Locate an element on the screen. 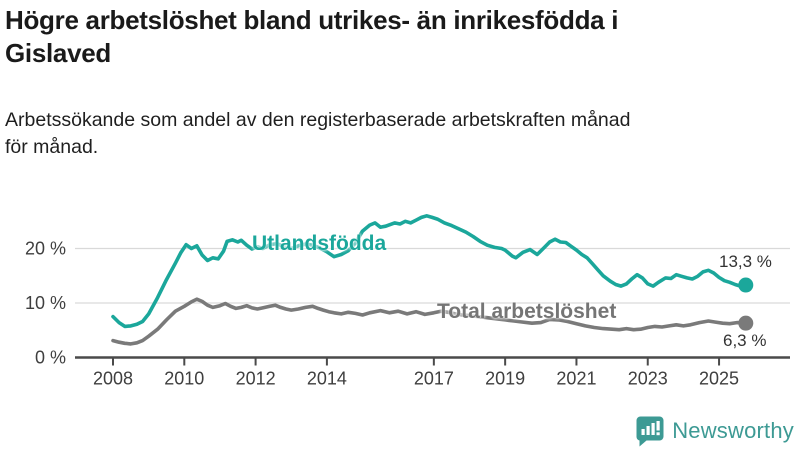 Image resolution: width=800 pixels, height=455 pixels. x-tick-label-2012: 2012 is located at coordinates (256, 379).